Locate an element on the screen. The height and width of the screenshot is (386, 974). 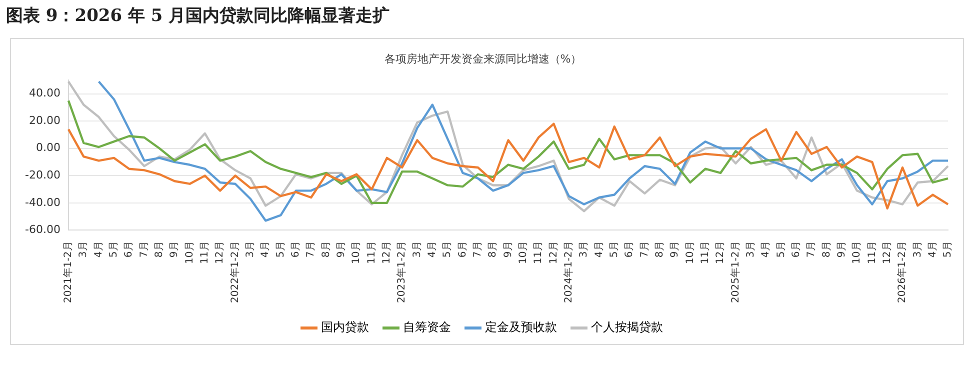
x-tick-label: 2025年1-2月 is located at coordinates (735, 272).